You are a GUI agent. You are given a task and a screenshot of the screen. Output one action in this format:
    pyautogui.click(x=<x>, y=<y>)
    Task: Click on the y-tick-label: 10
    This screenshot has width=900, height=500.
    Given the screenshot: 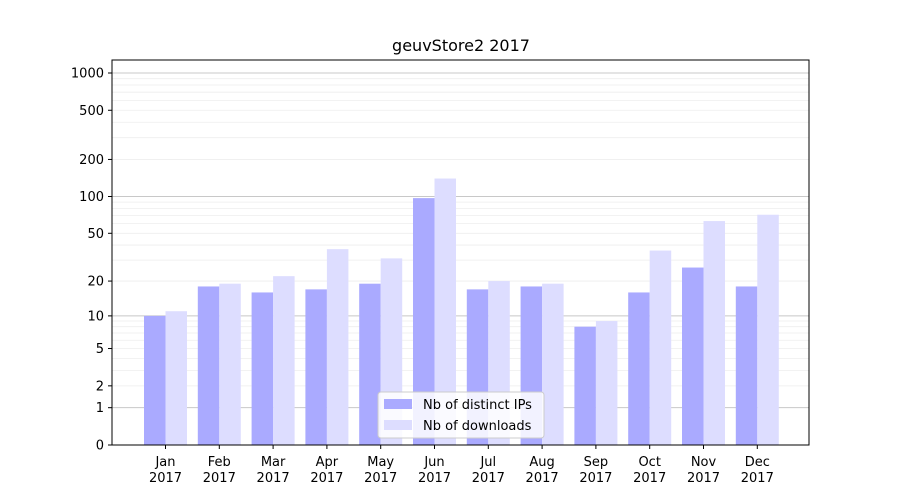 What is the action you would take?
    pyautogui.click(x=95, y=316)
    